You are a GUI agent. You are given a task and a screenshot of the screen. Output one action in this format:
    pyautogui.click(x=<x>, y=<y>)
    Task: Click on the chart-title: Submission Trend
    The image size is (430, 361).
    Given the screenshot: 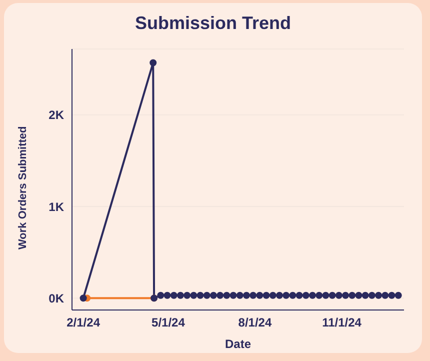 What is the action you would take?
    pyautogui.click(x=213, y=23)
    